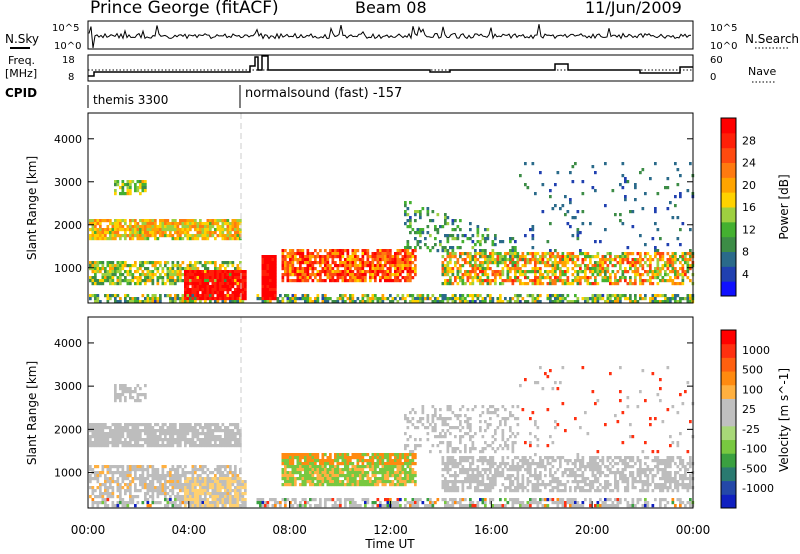 This screenshot has height=554, width=800. I want to click on noise-tick-right-bottom: 10^0, so click(723, 46).